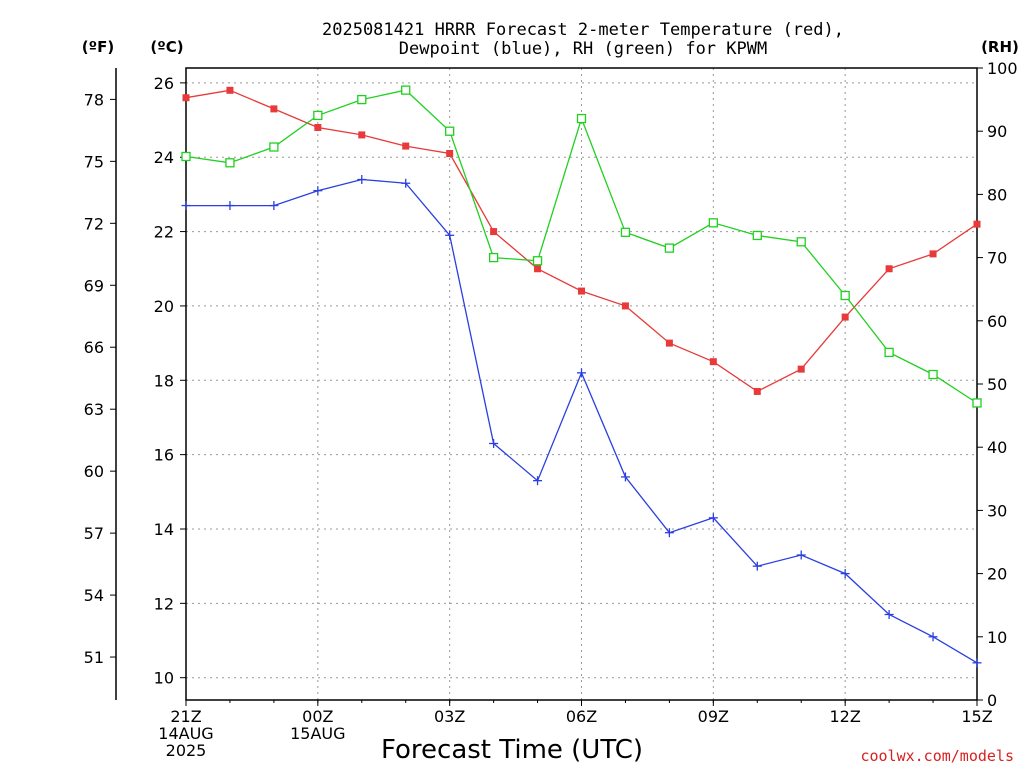 This screenshot has height=768, width=1024. Describe the element at coordinates (94, 223) in the screenshot. I see `fahrenheit-tick-label: 72` at that location.